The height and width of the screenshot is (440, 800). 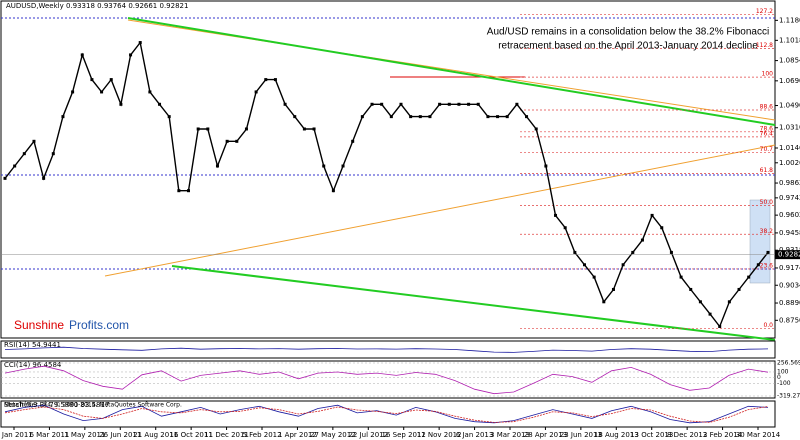 What do you see at coordinates (783, 371) in the screenshot?
I see `indicator-tick-label: 100` at bounding box center [783, 371].